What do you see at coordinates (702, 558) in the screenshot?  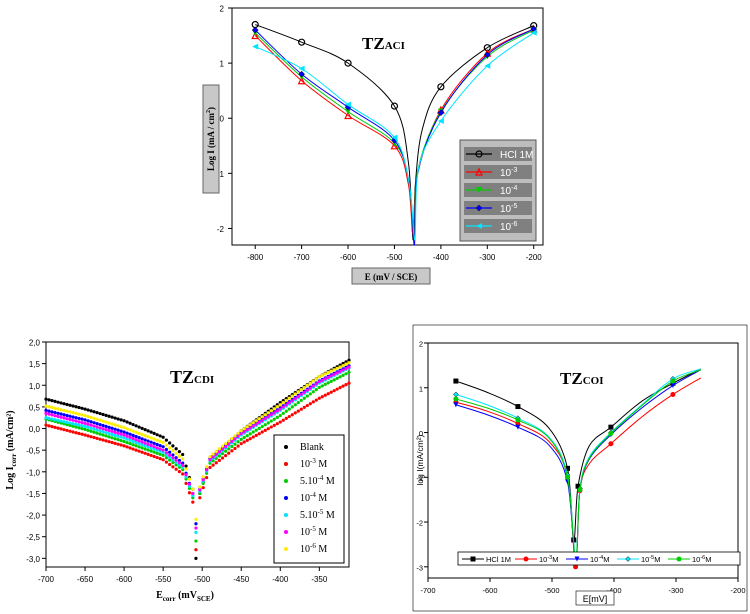 I see `legend-label-sup: -6` at bounding box center [702, 558].